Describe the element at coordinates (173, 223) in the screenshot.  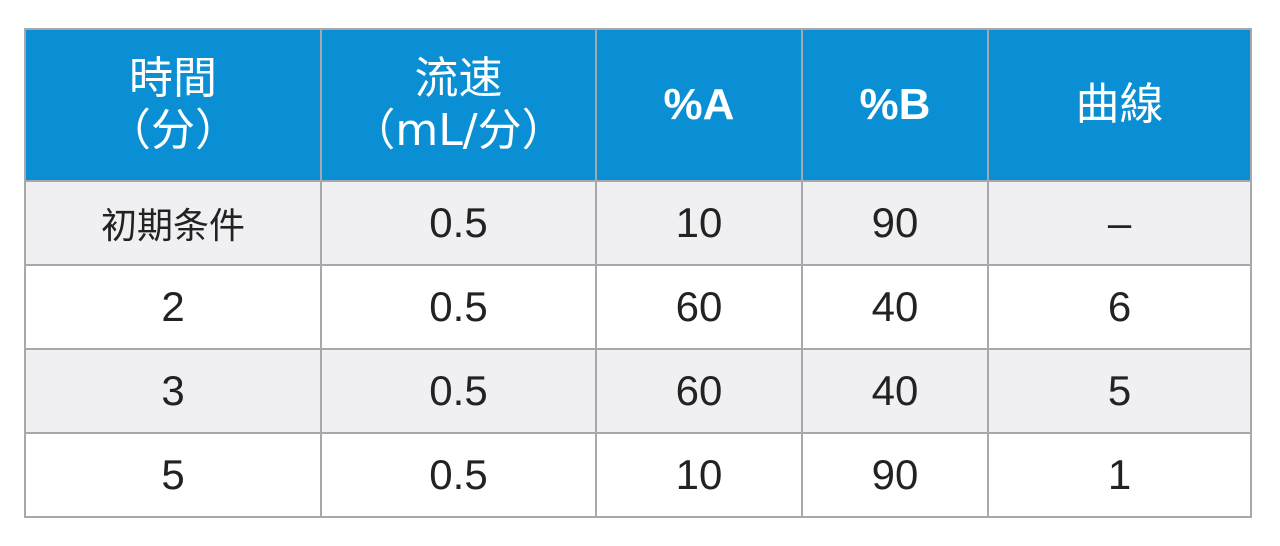
I see `cell-time: 初期条件` at that location.